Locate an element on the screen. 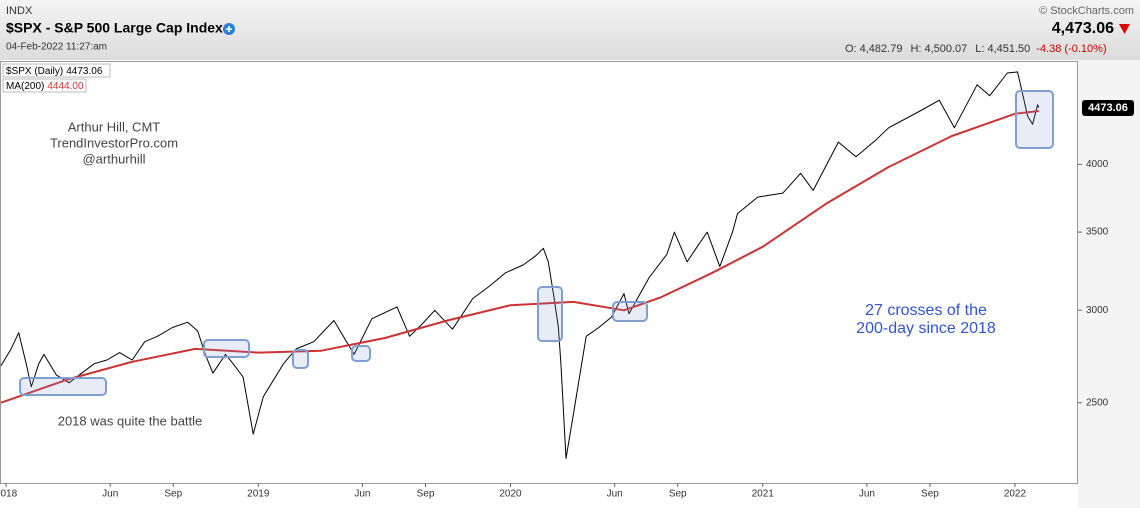 This screenshot has width=1140, height=513. copyright: © StockCharts.com is located at coordinates (1086, 11).